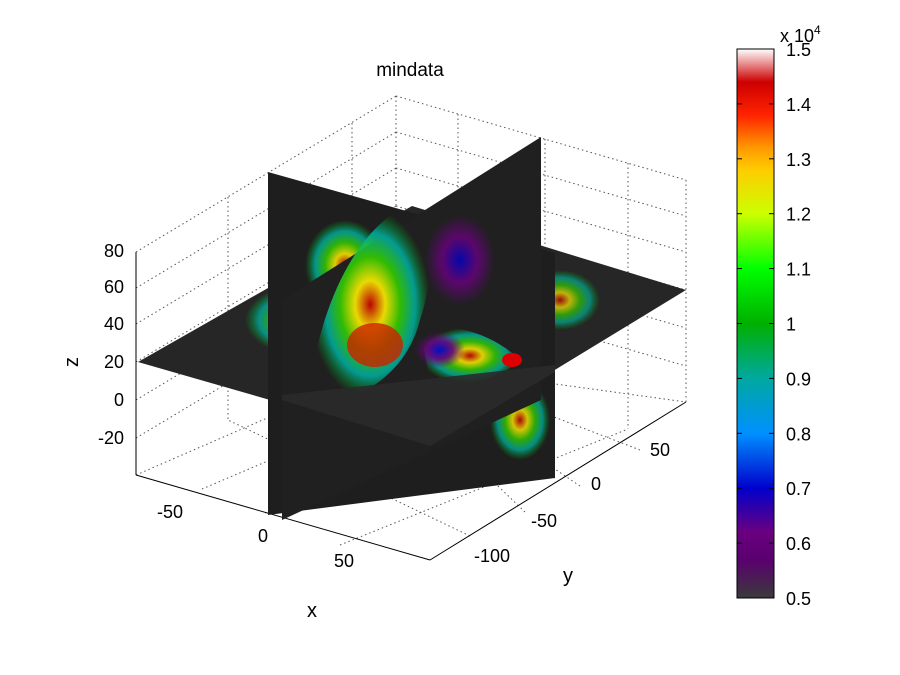  I want to click on z-tick-label: 20, so click(114, 362).